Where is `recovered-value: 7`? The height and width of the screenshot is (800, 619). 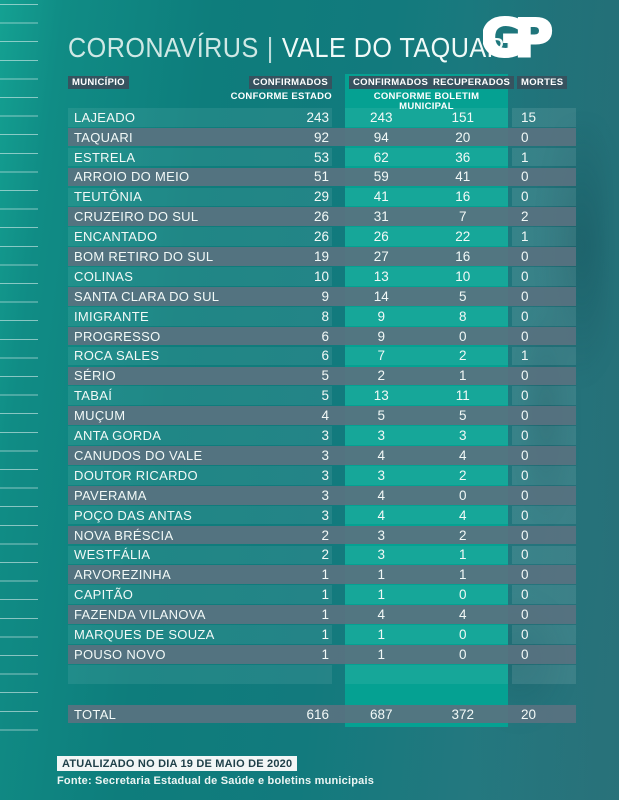
recovered-value: 7 is located at coordinates (462, 217).